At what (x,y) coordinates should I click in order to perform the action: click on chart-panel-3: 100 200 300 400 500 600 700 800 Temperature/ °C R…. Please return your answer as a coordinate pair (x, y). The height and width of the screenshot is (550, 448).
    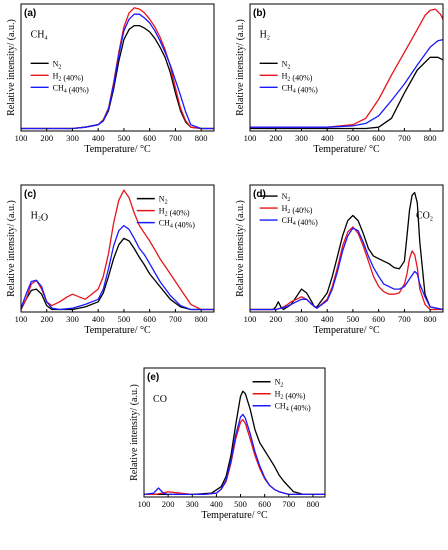
    Looking at the image, I should click on (110, 260).